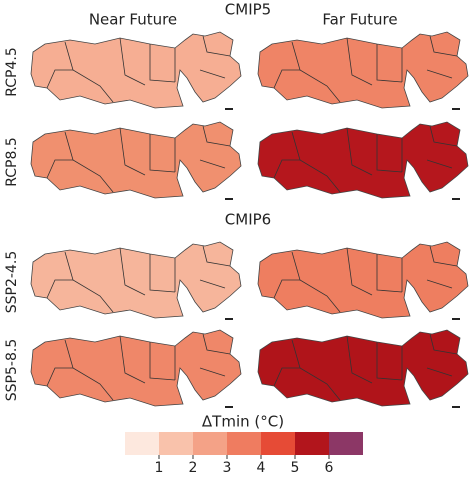 The height and width of the screenshot is (495, 474). I want to click on row-label: RCP4.5, so click(12, 72).